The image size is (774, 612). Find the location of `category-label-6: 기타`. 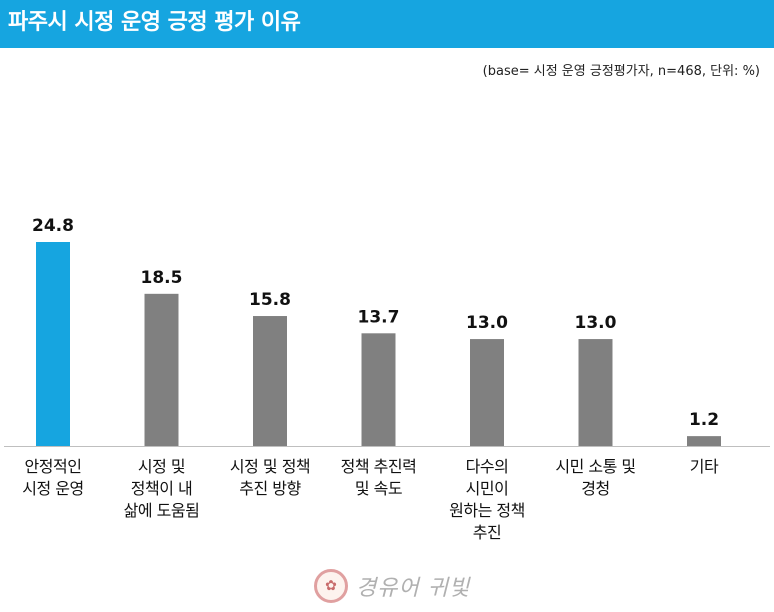

category-label-6: 기타 is located at coordinates (704, 466).